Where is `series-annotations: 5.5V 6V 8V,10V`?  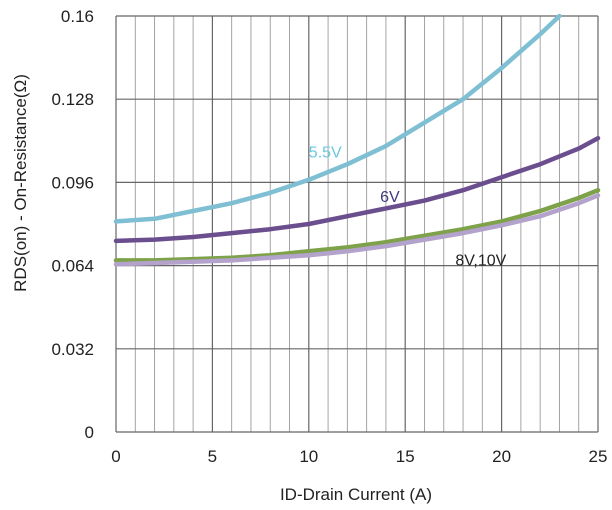
series-annotations: 5.5V 6V 8V,10V is located at coordinates (408, 207).